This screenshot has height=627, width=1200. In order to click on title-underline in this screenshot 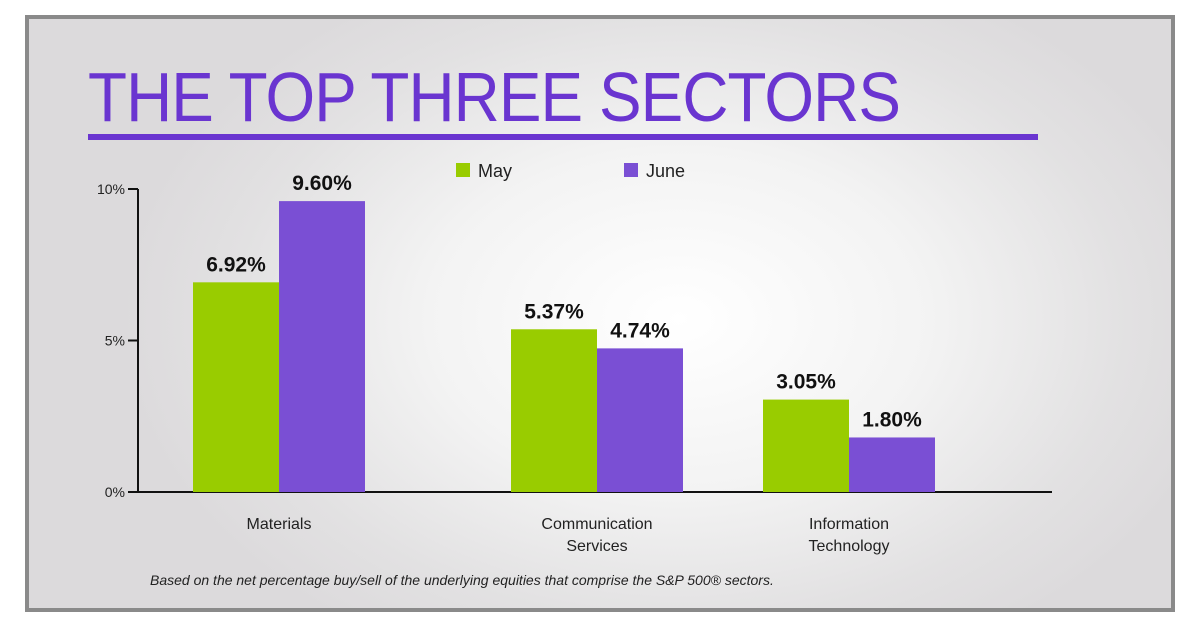, I will do `click(563, 137)`.